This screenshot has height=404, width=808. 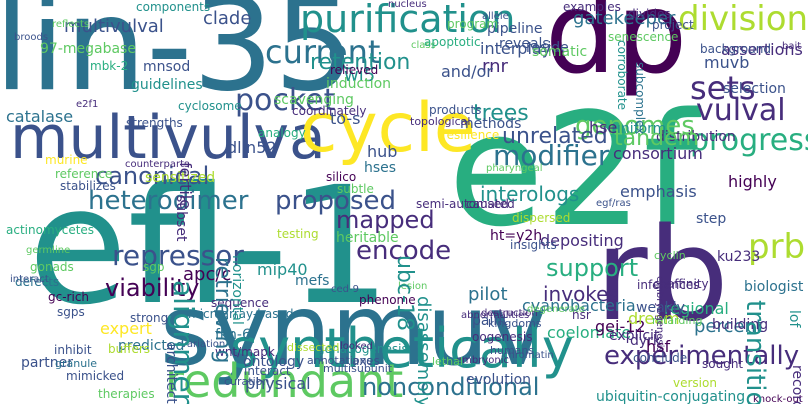 I want to click on cloud-word: e2f, so click(x=573, y=170).